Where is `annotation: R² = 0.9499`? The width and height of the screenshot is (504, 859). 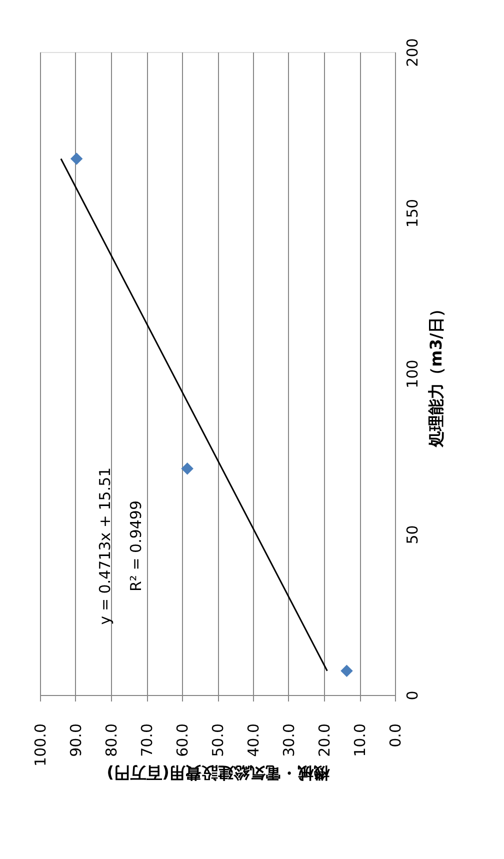
annotation: R² = 0.9499 is located at coordinates (136, 546).